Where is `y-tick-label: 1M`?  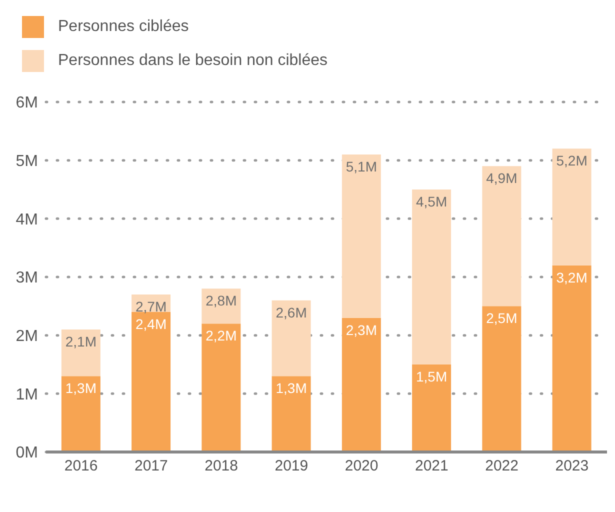 y-tick-label: 1M is located at coordinates (27, 395).